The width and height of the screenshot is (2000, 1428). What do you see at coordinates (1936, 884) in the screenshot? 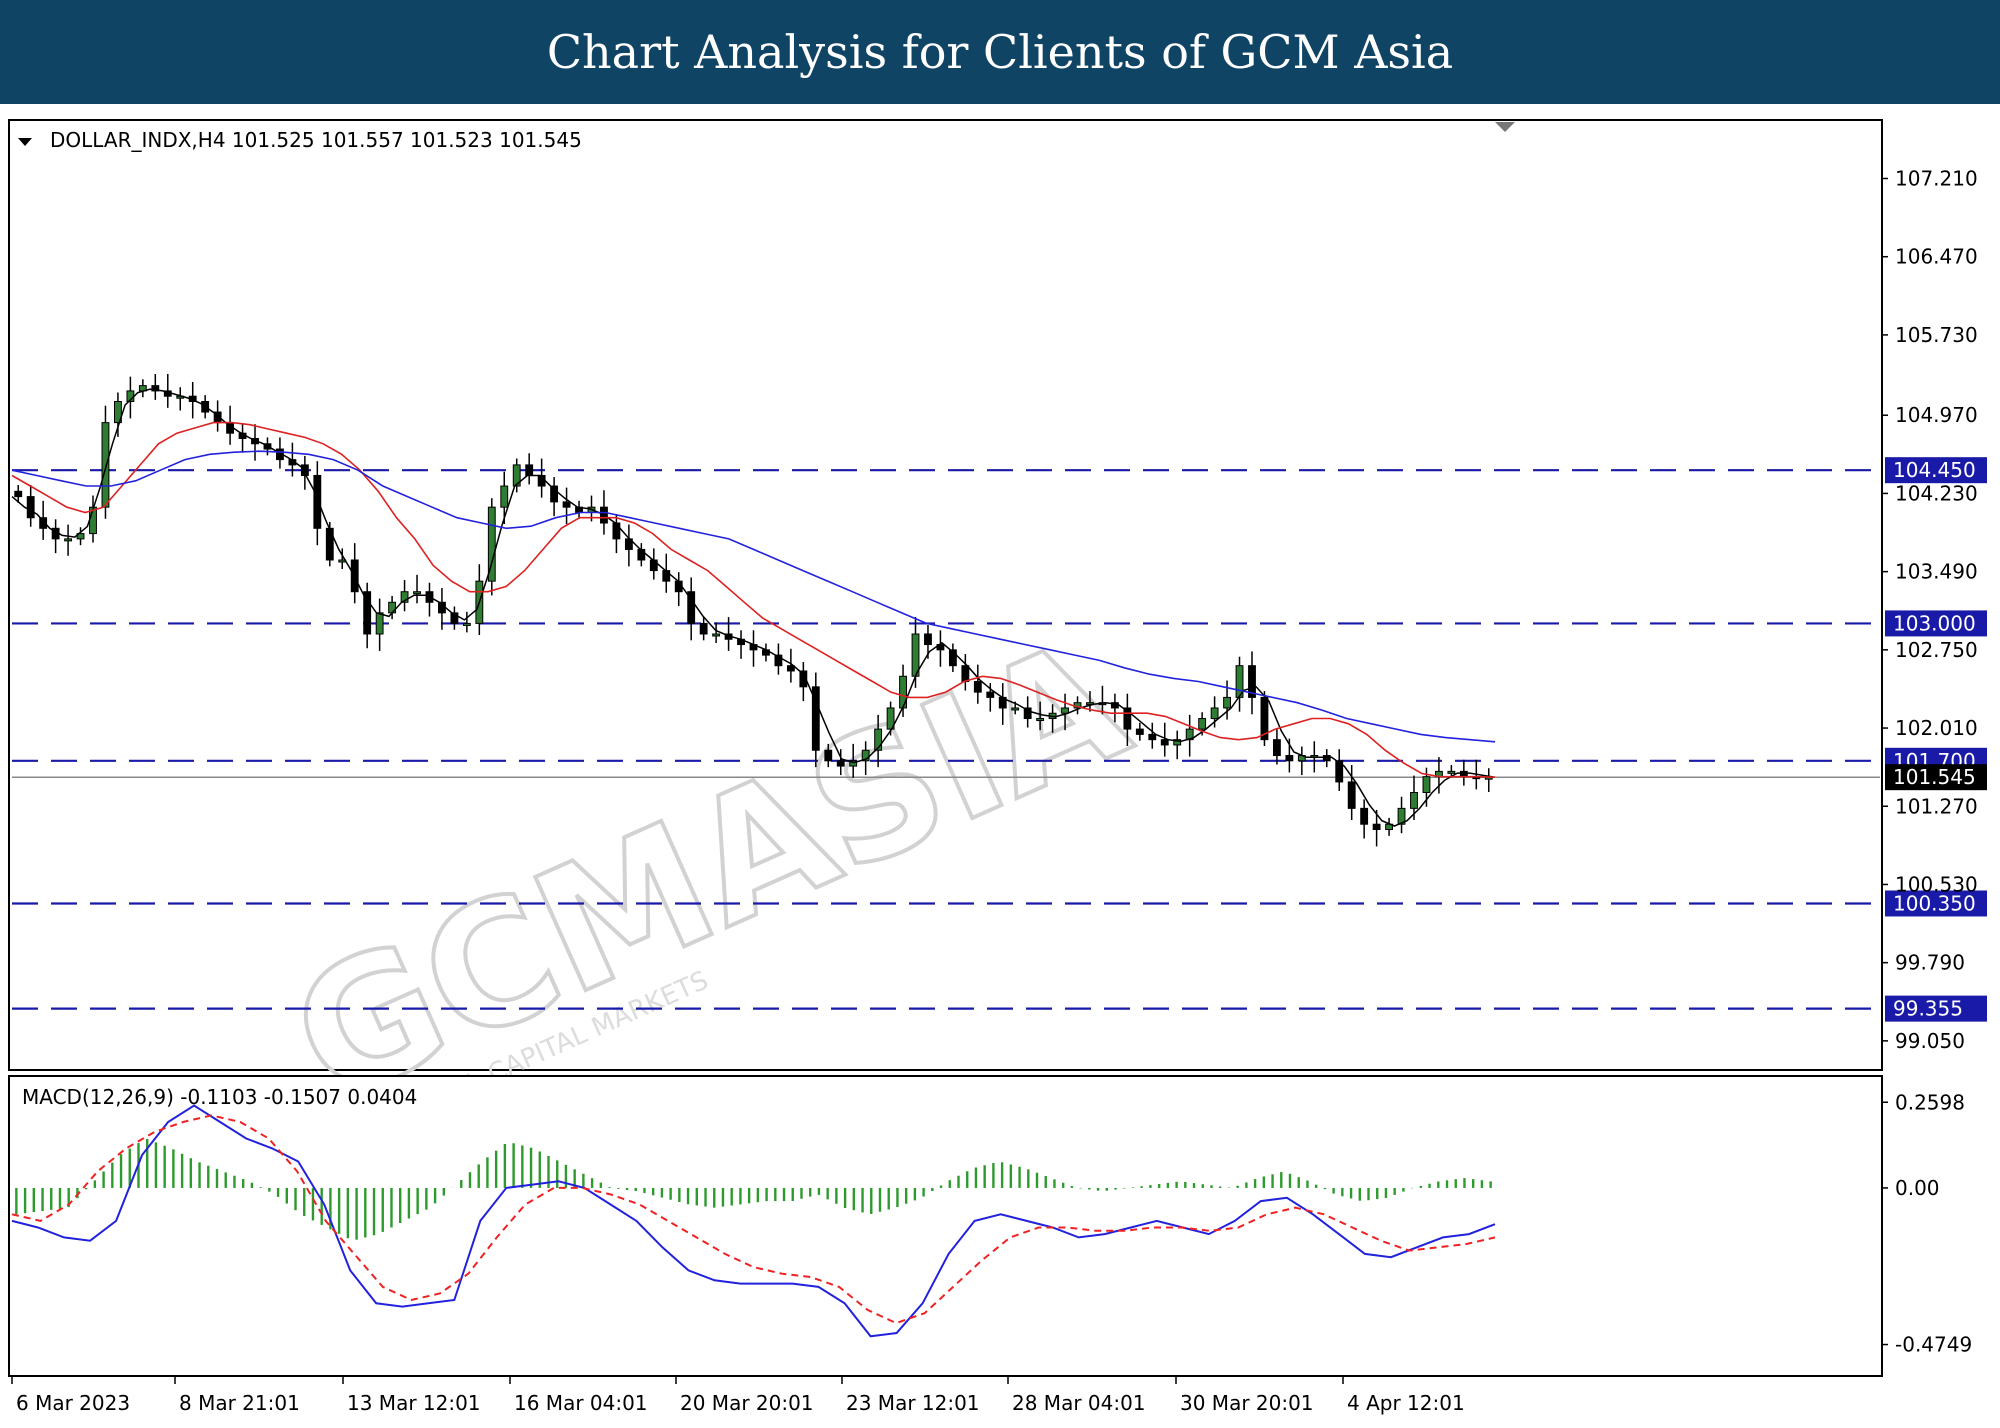
I see `price-tick-label: 100.530` at bounding box center [1936, 884].